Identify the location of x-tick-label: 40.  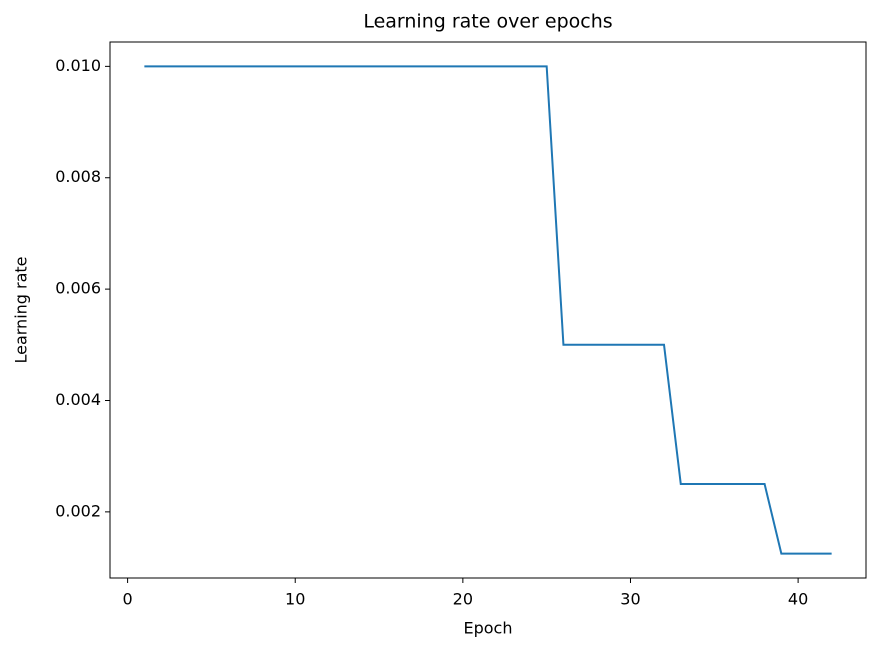
(798, 599).